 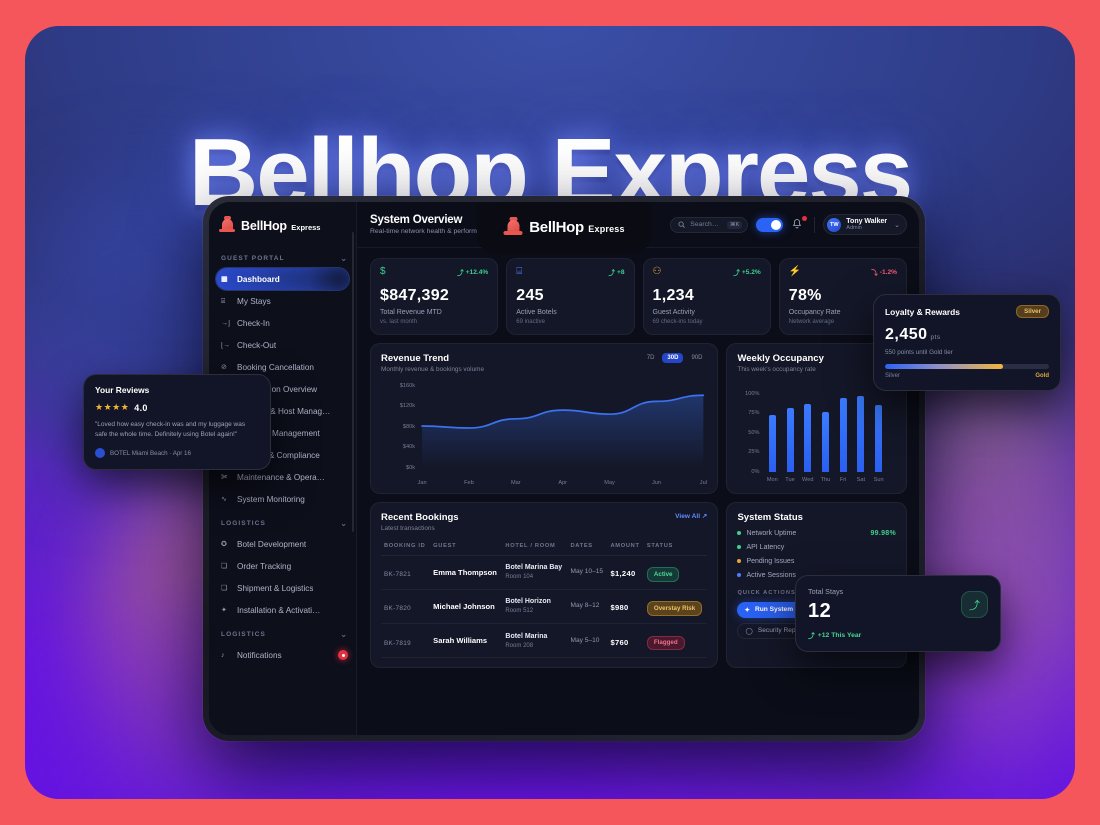 I want to click on hotel-name: Botel Horizon, so click(x=528, y=602).